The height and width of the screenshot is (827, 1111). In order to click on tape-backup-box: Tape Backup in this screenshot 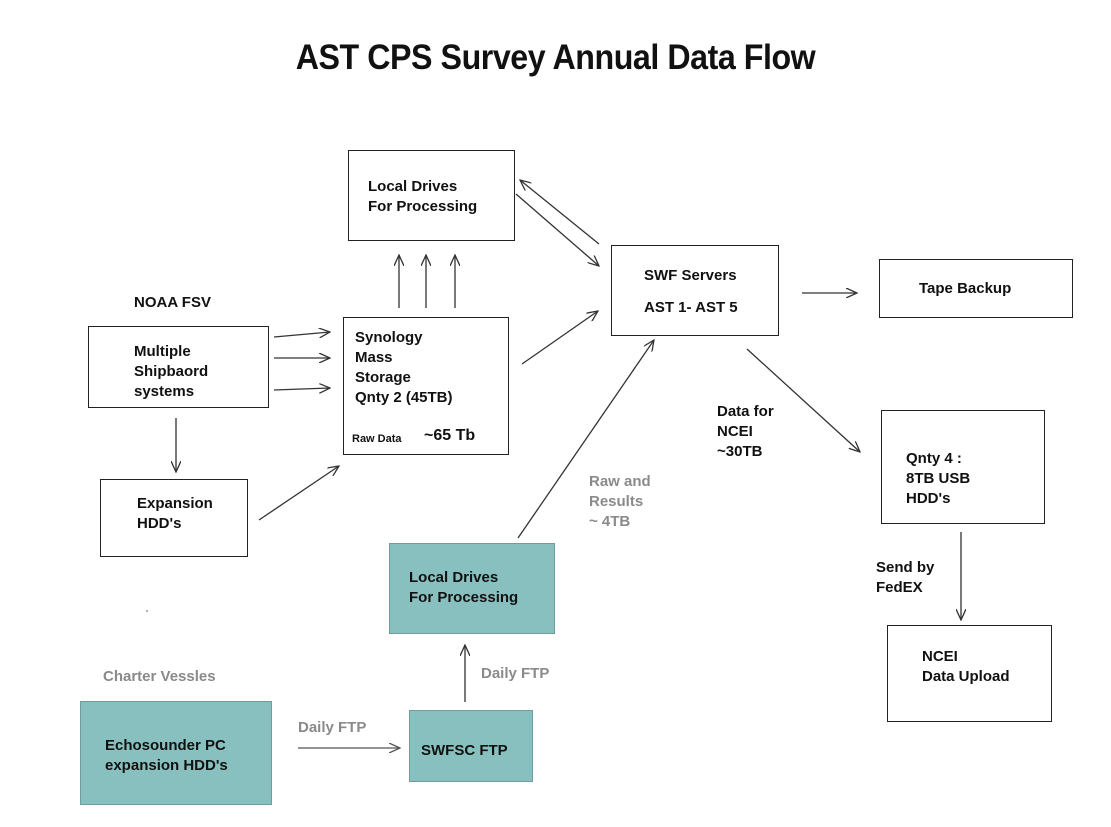, I will do `click(976, 288)`.